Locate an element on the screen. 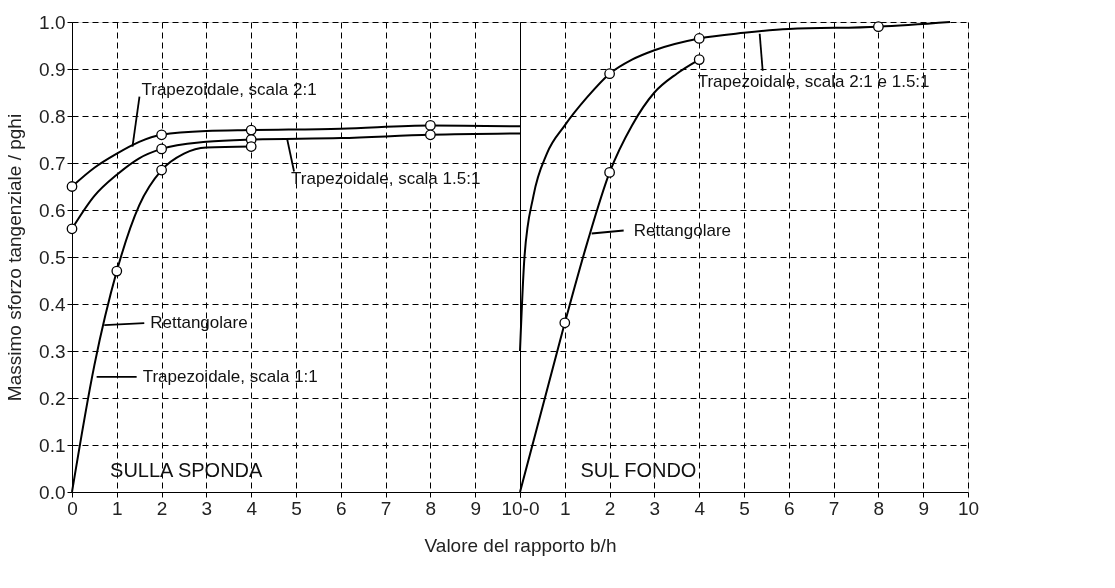 This screenshot has width=1115, height=588. y-tick-label: 1.0 is located at coordinates (52, 22).